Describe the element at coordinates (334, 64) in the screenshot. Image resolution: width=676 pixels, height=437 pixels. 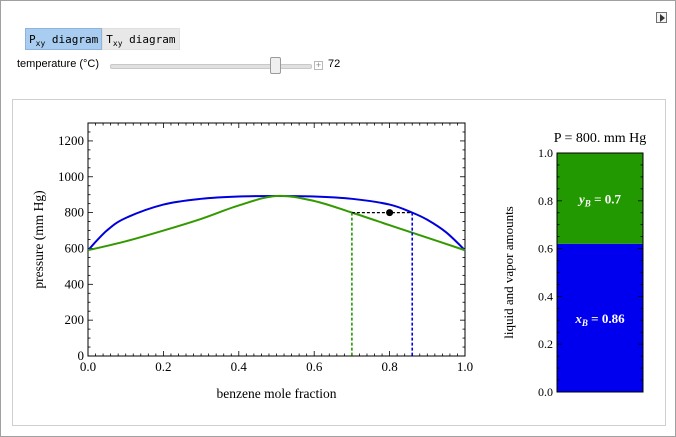
I see `temperature-value: 72` at that location.